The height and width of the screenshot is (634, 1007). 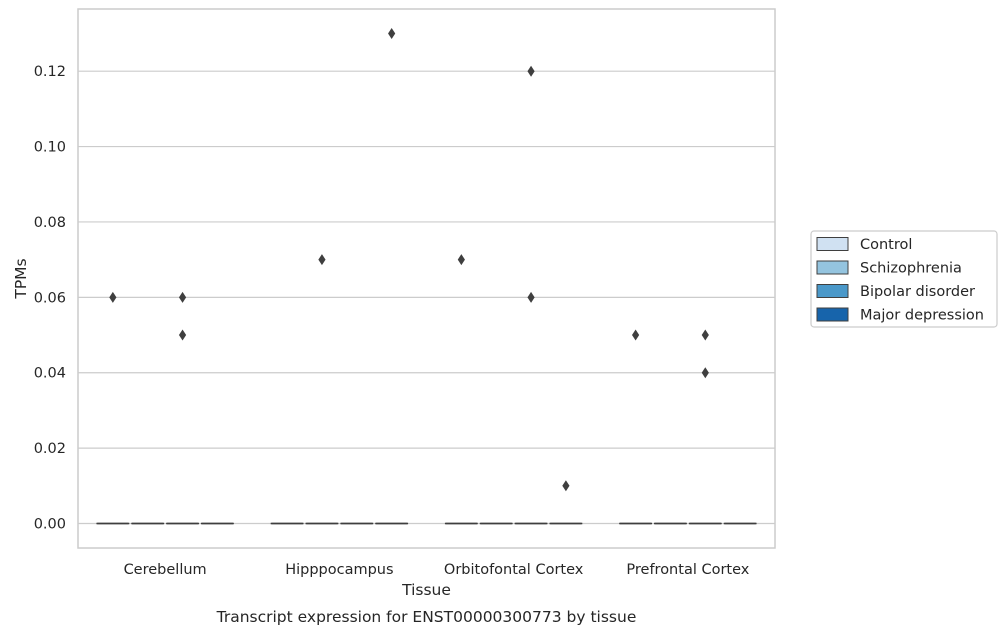 What do you see at coordinates (514, 570) in the screenshot?
I see `x-tick-label: Orbitofontal Cortex` at bounding box center [514, 570].